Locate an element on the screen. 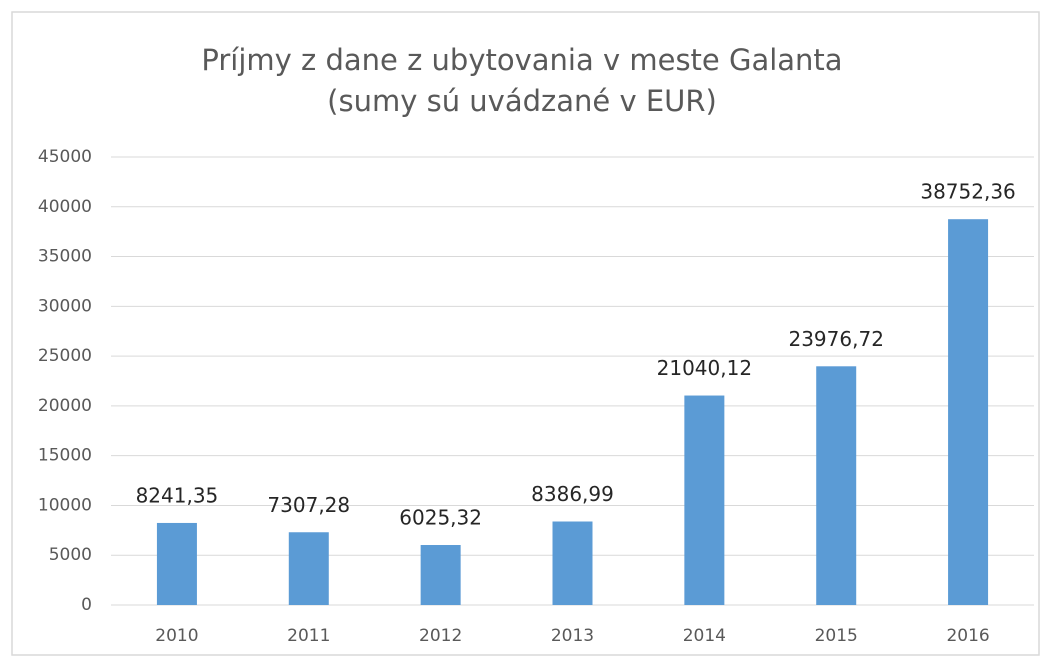 The height and width of the screenshot is (659, 1049). x-tick-label: 2016 is located at coordinates (967, 636).